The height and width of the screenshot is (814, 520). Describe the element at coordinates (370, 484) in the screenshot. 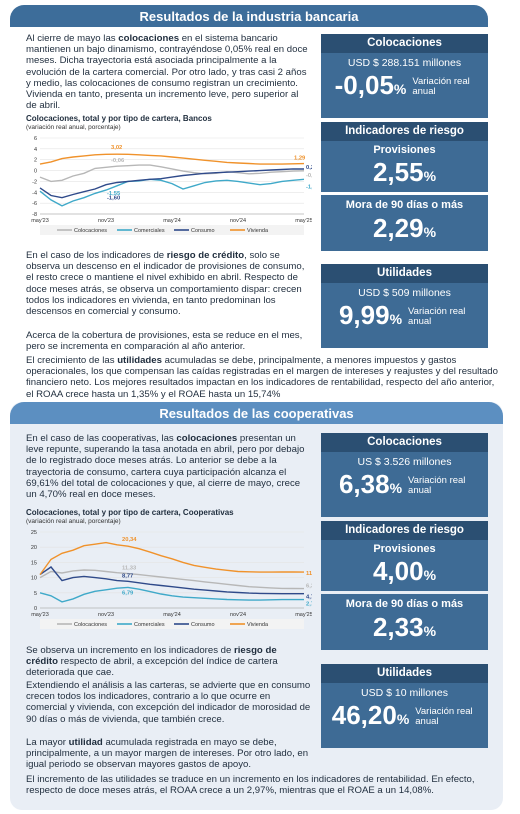

I see `card-value: 6,38%` at that location.